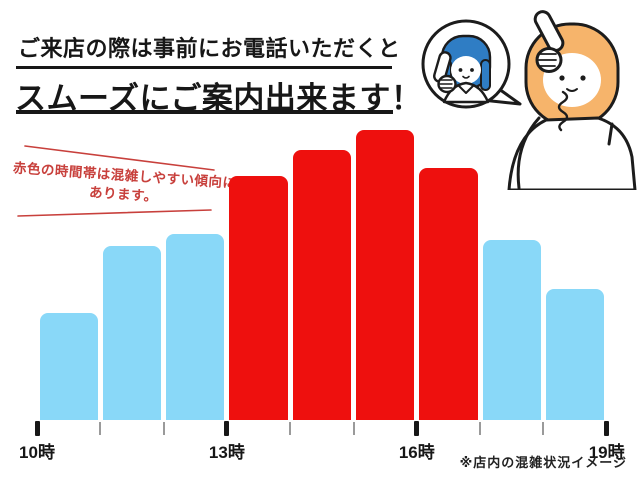  What do you see at coordinates (583, 78) in the screenshot?
I see `customer-eye-right` at bounding box center [583, 78].